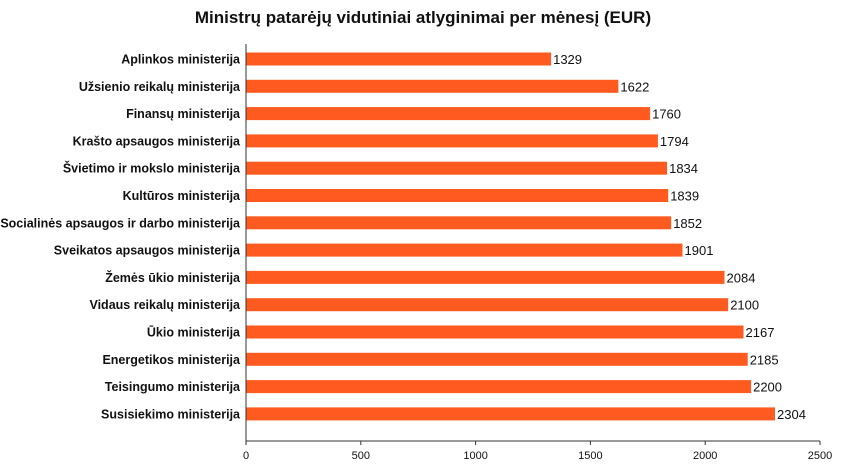 The height and width of the screenshot is (475, 846). What do you see at coordinates (760, 332) in the screenshot?
I see `data-label: 2167` at bounding box center [760, 332].